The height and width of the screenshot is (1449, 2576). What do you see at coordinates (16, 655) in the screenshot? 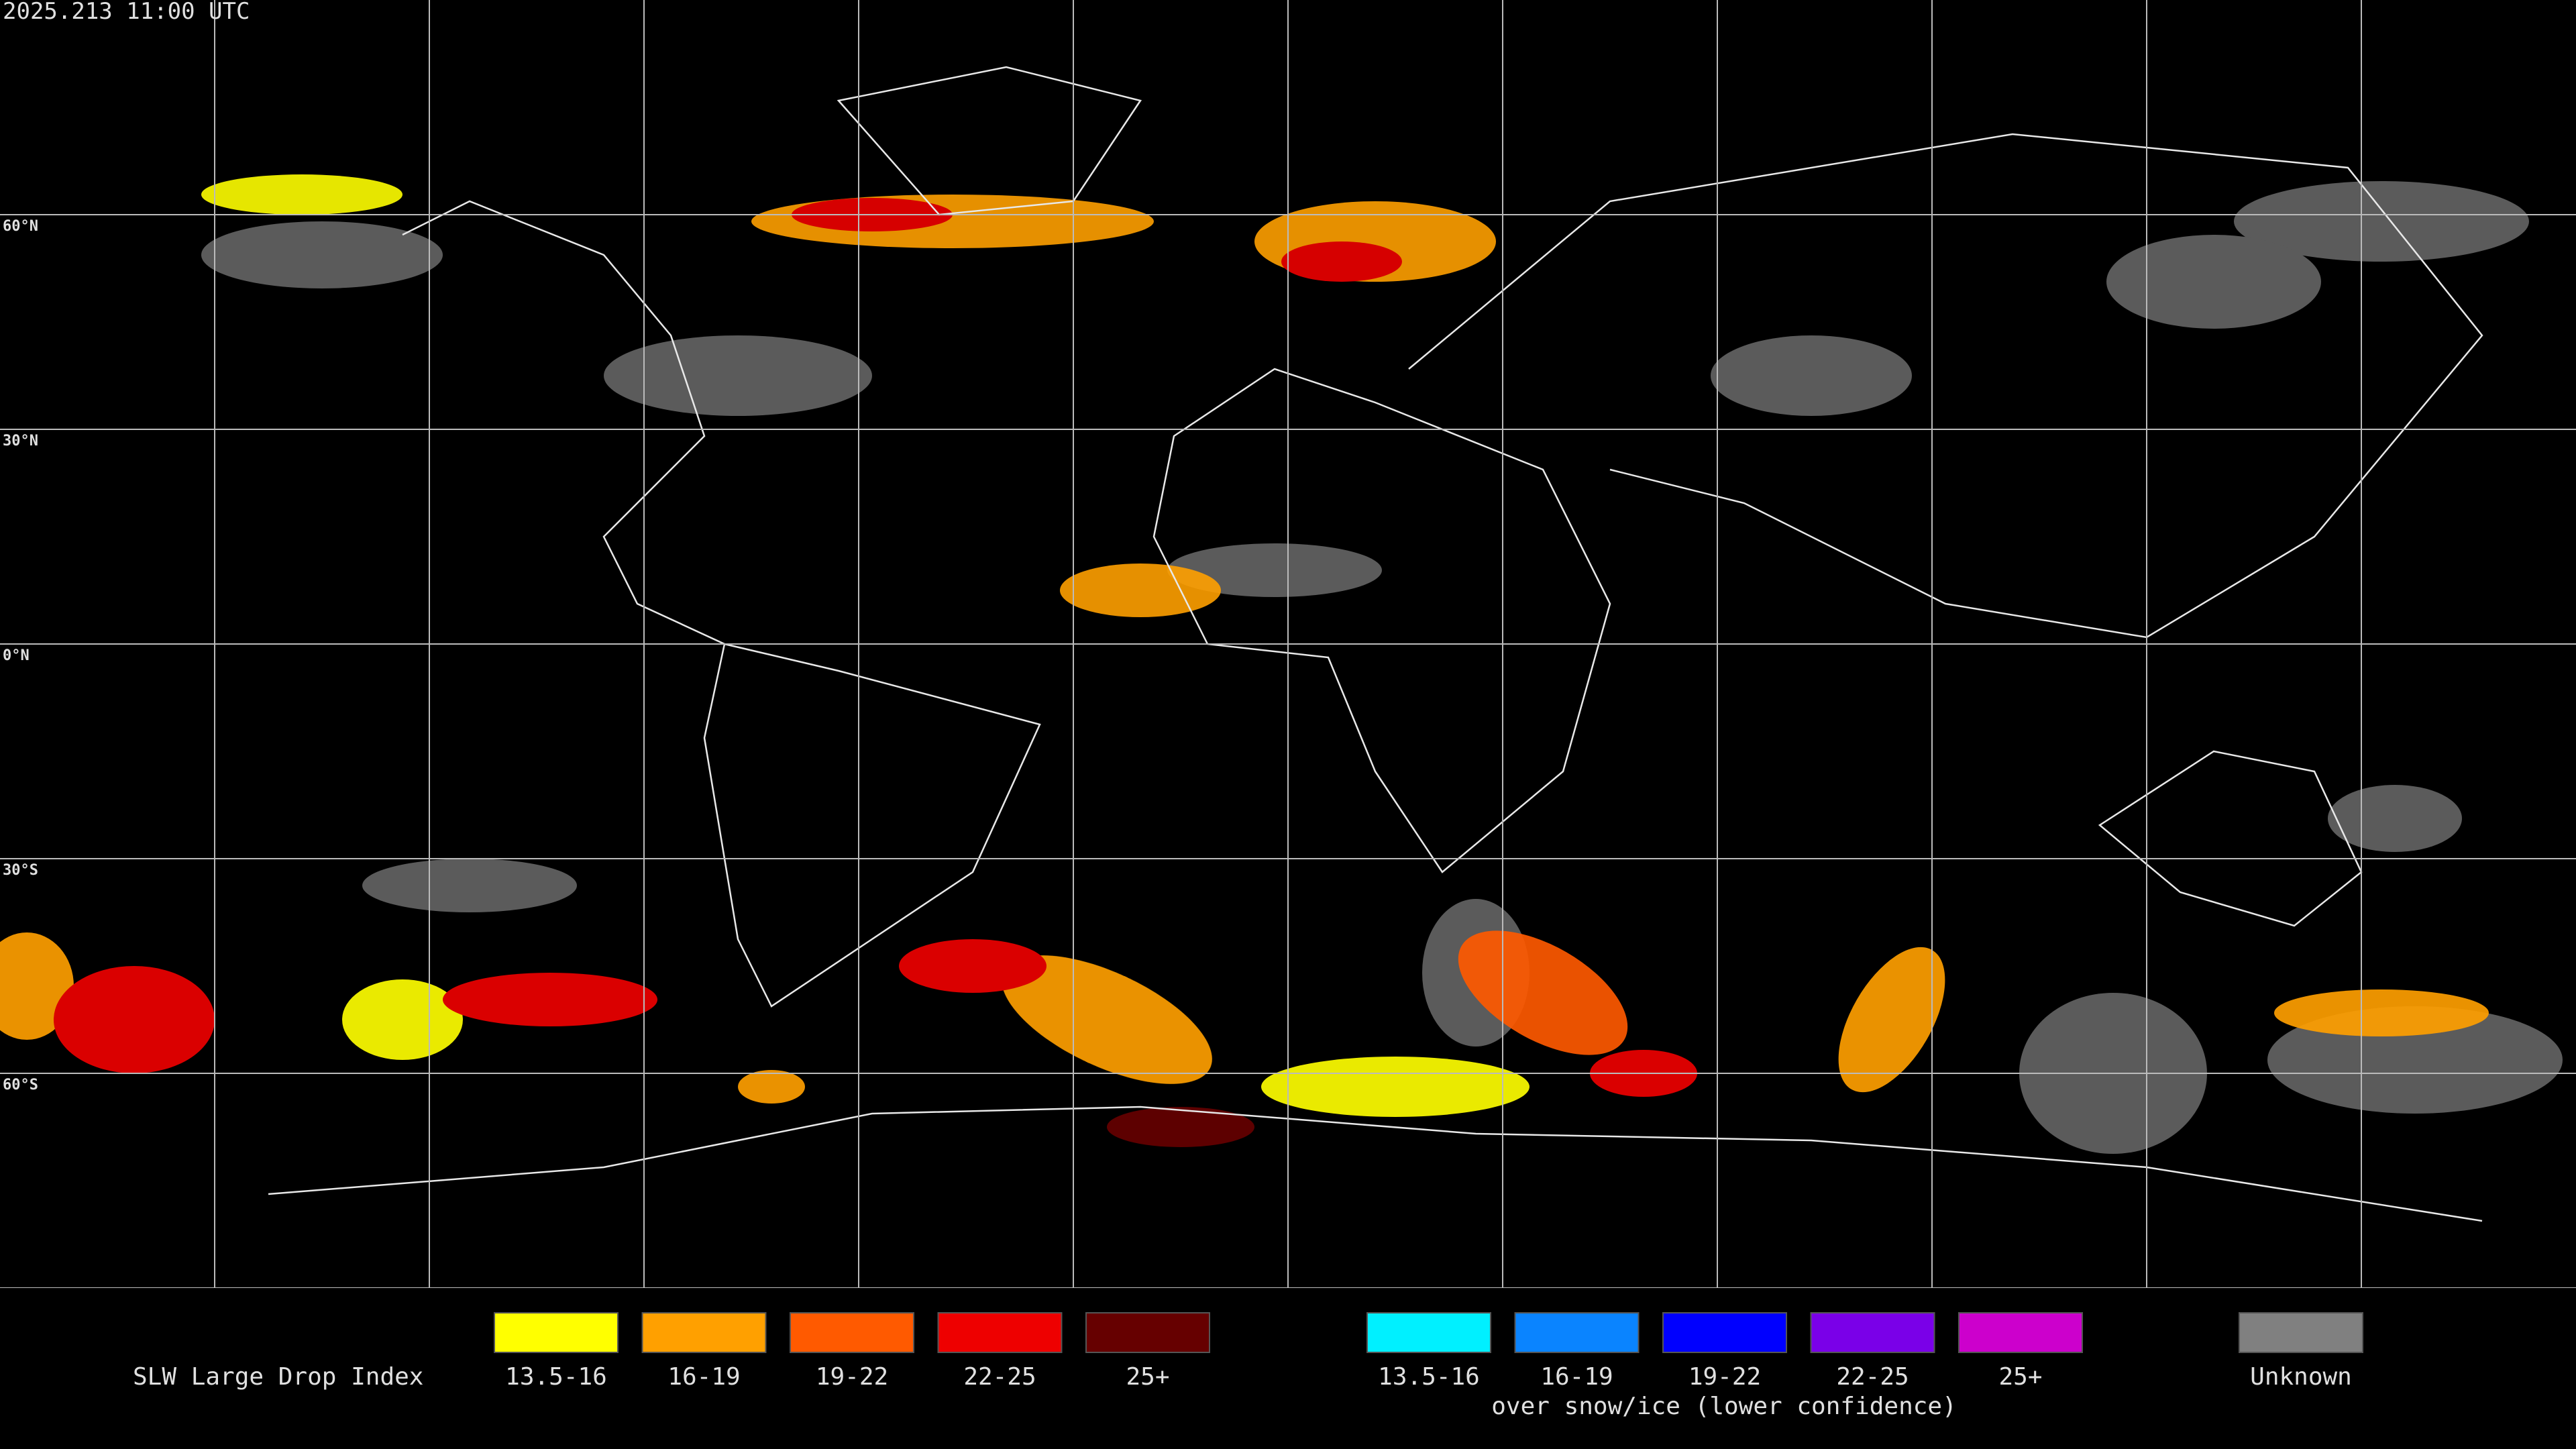
I see `latitude-label: 0°N` at bounding box center [16, 655].